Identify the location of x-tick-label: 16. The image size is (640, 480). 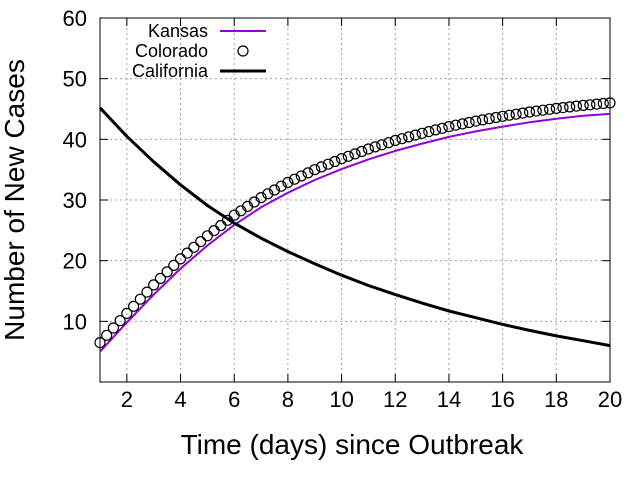
(502, 399).